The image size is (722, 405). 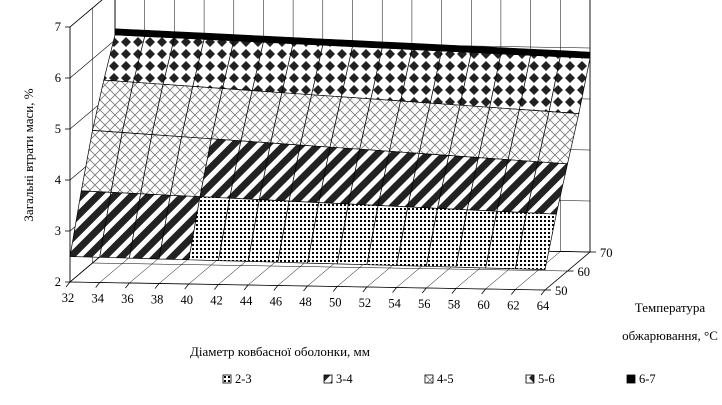 I want to click on x-tick-label: 60, so click(x=483, y=305).